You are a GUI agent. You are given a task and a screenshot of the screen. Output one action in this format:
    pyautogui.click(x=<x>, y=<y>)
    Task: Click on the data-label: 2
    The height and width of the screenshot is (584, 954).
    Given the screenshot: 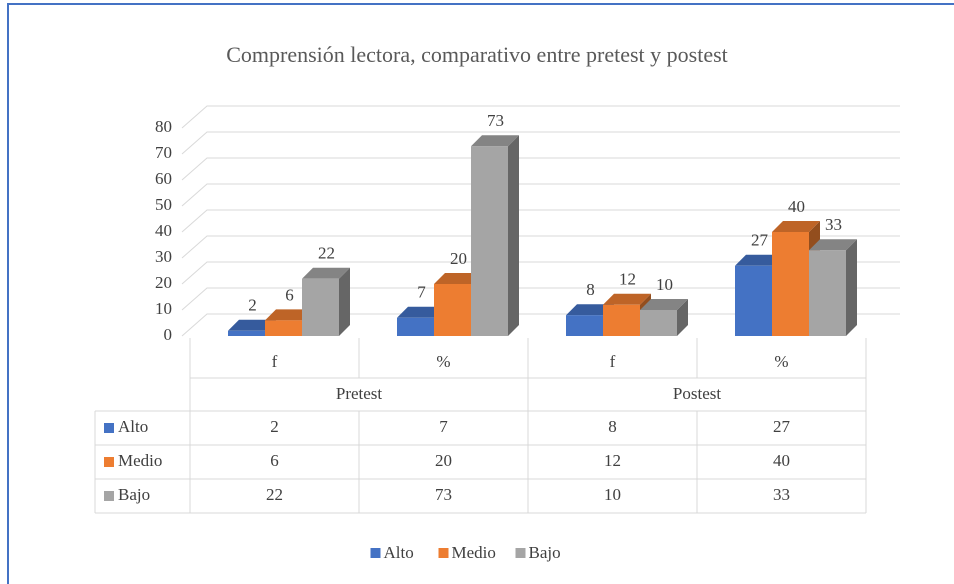 What is the action you would take?
    pyautogui.click(x=252, y=305)
    